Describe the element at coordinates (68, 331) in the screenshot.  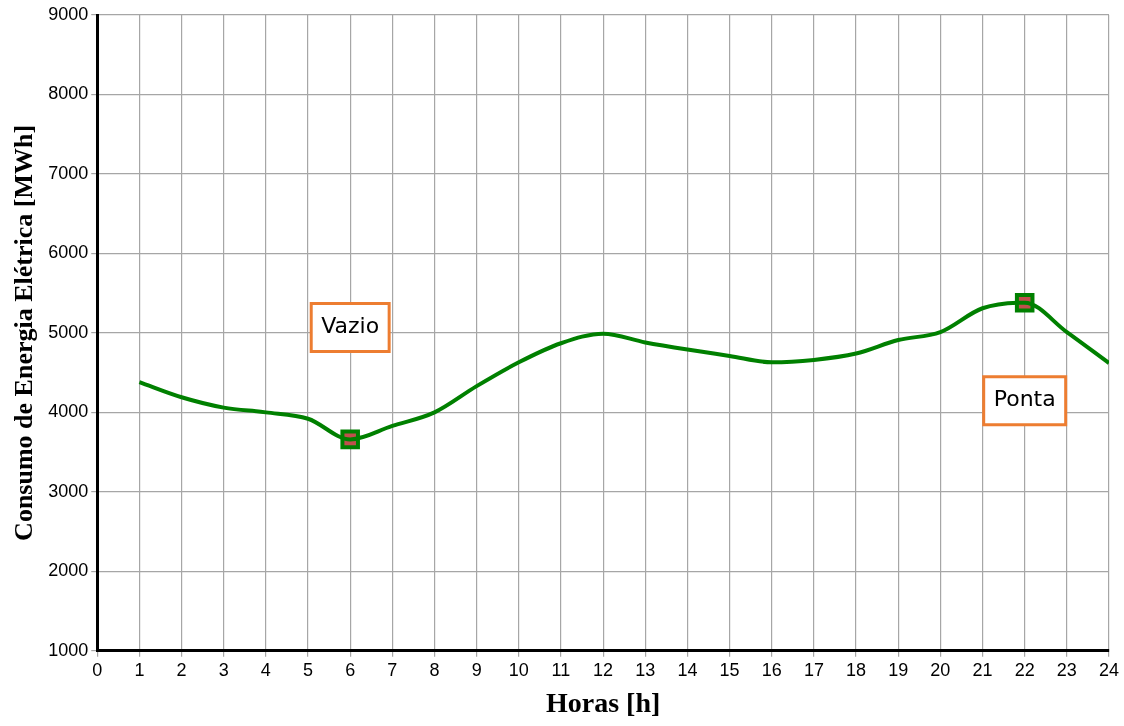
I see `y-tick-label: 5000` at that location.